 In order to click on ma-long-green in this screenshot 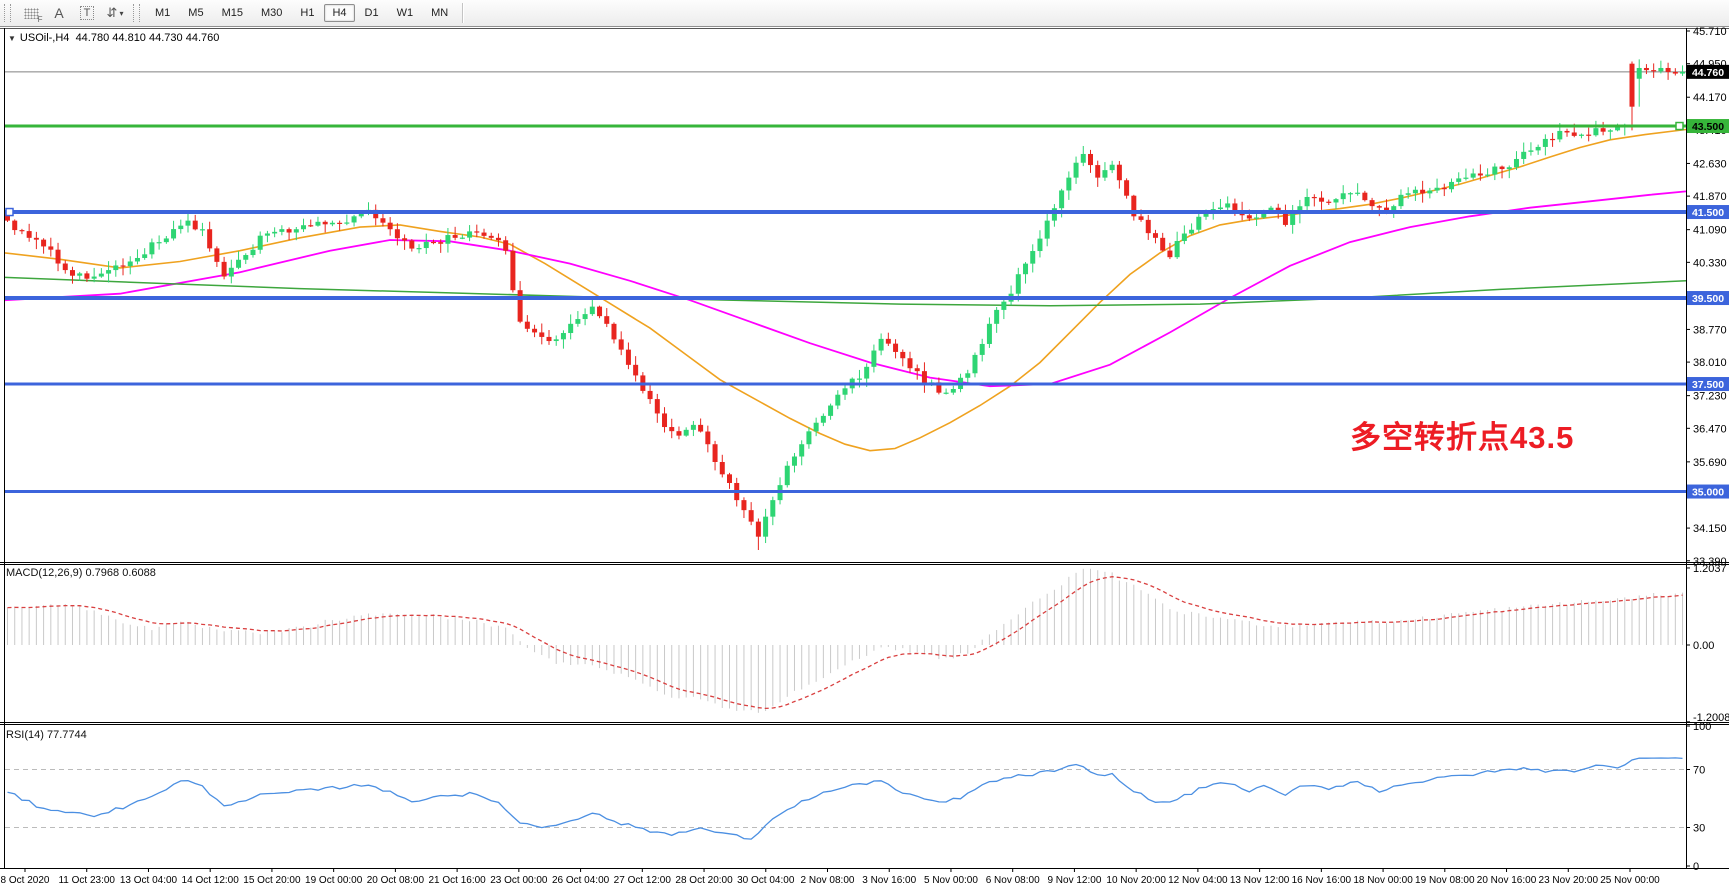, I will do `click(845, 291)`.